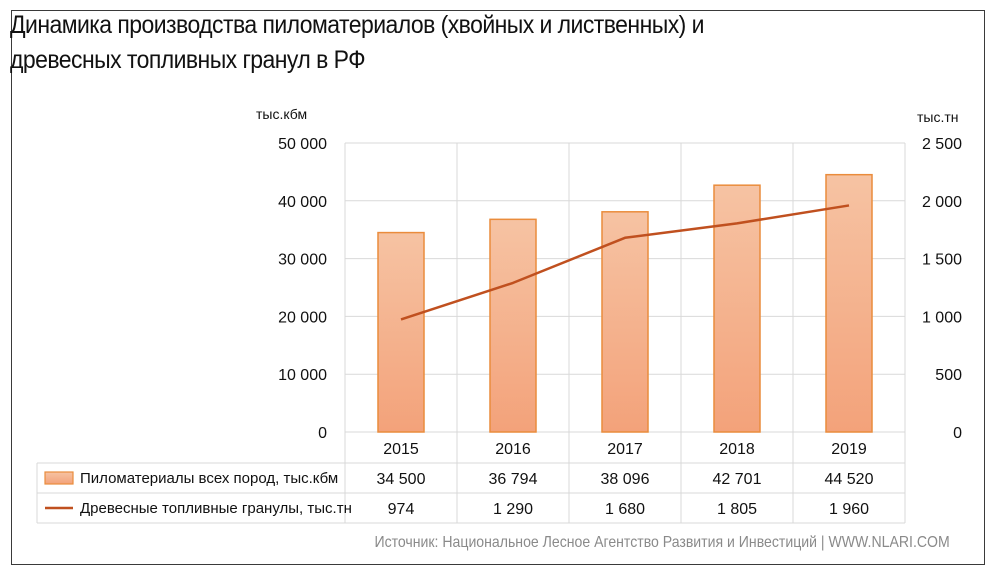 The height and width of the screenshot is (581, 1000). Describe the element at coordinates (948, 375) in the screenshot. I see `y-right-tick: 500` at that location.